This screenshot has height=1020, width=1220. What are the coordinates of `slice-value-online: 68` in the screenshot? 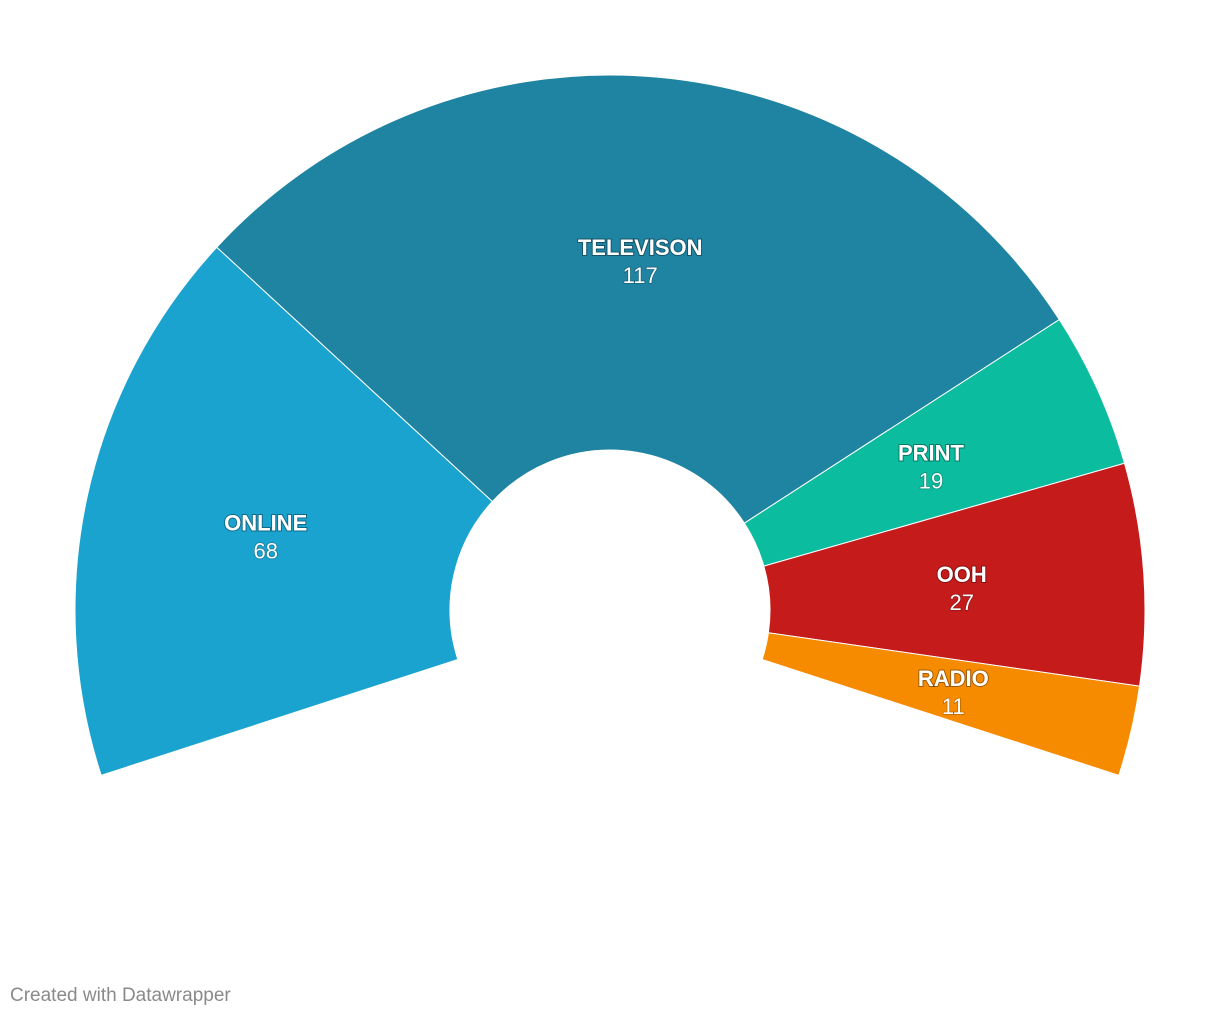 It's located at (265, 551).